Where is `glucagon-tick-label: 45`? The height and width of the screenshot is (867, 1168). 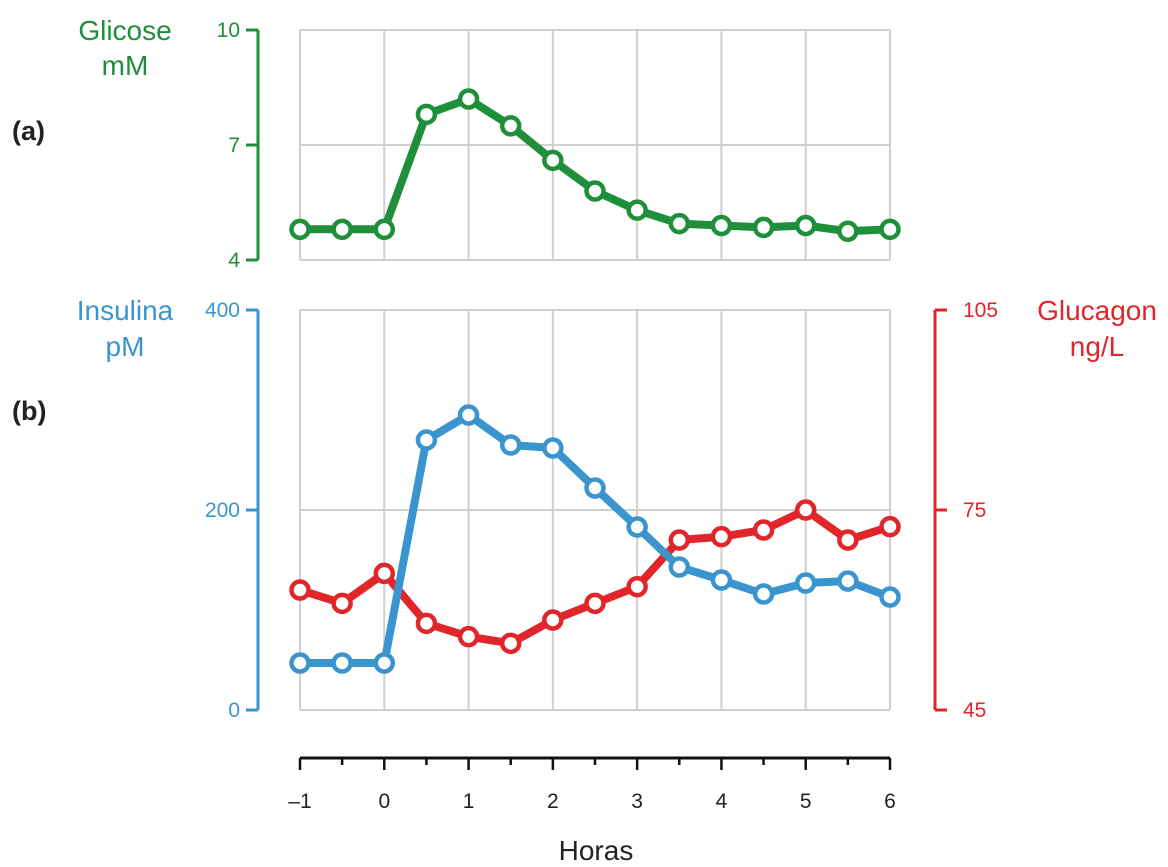 glucagon-tick-label: 45 is located at coordinates (974, 710).